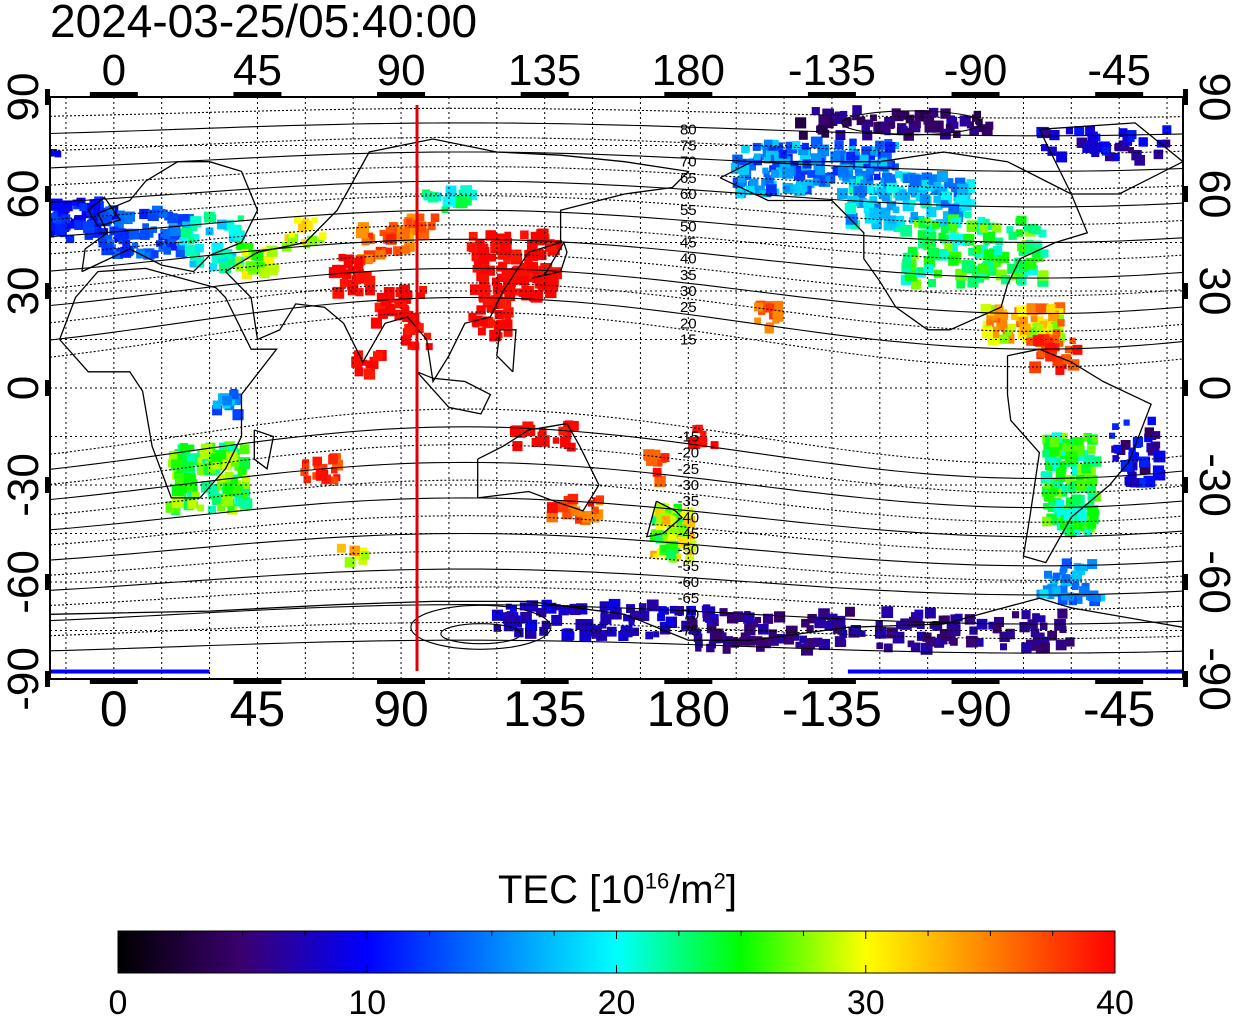 The image size is (1235, 1023). Describe the element at coordinates (544, 70) in the screenshot. I see `top-lon-label: 135` at that location.